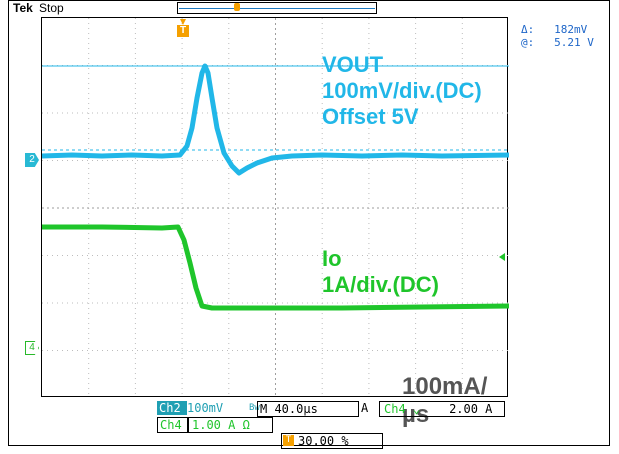  Describe the element at coordinates (416, 409) in the screenshot. I see `trigger-slope-icon: ⌄` at that location.